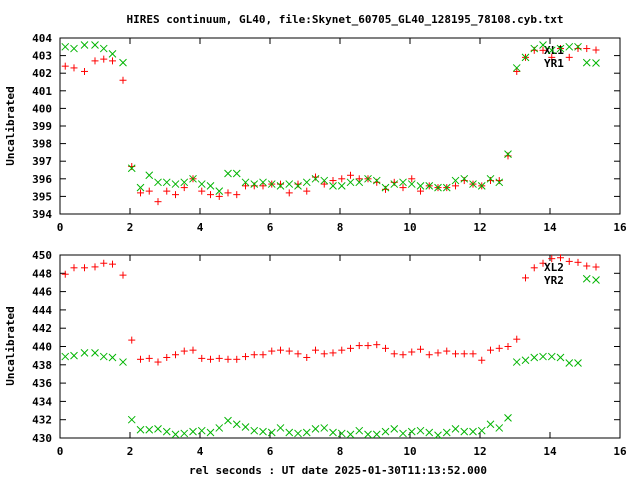 This screenshot has width=640, height=480. I want to click on x-tick-label: 8, so click(340, 451).